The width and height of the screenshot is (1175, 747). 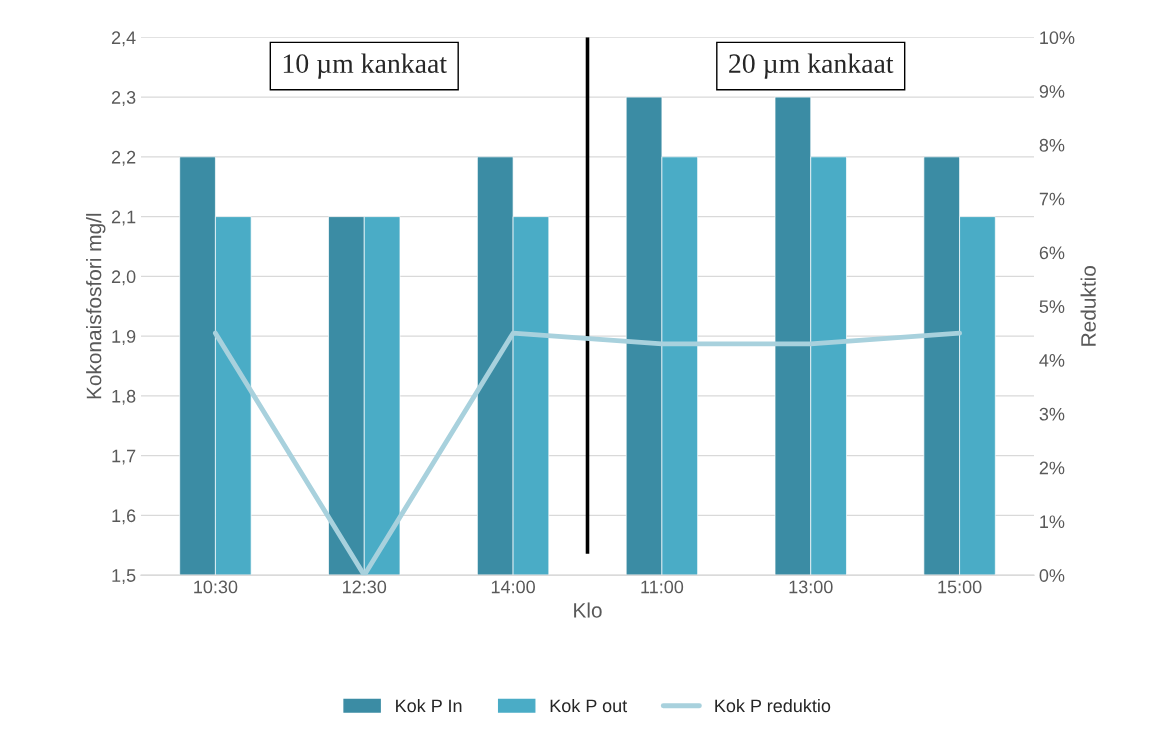 What do you see at coordinates (513, 587) in the screenshot?
I see `x-tick-label: 14:00` at bounding box center [513, 587].